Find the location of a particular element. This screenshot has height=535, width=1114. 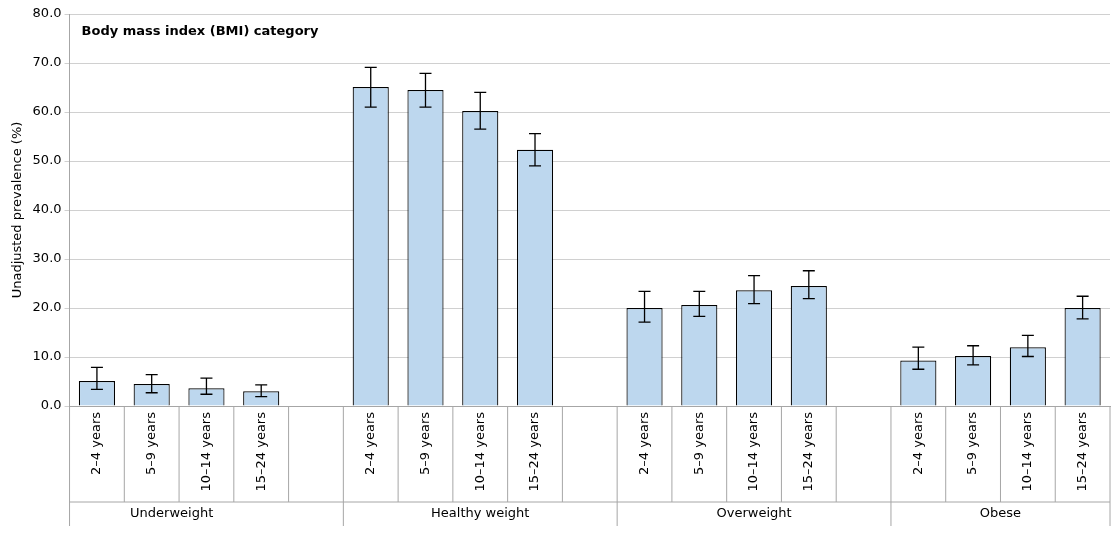

y-tick-label: 30.0 is located at coordinates (47, 258).